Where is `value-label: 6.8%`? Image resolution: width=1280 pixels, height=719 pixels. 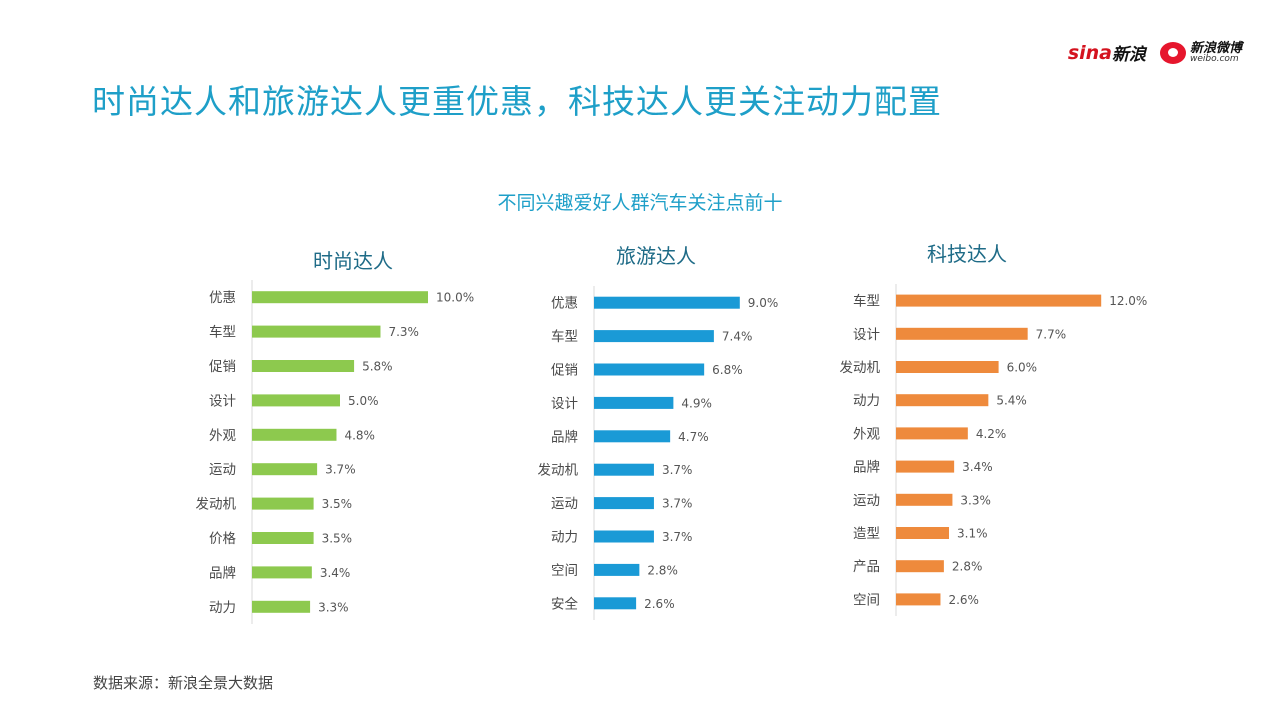 value-label: 6.8% is located at coordinates (727, 370).